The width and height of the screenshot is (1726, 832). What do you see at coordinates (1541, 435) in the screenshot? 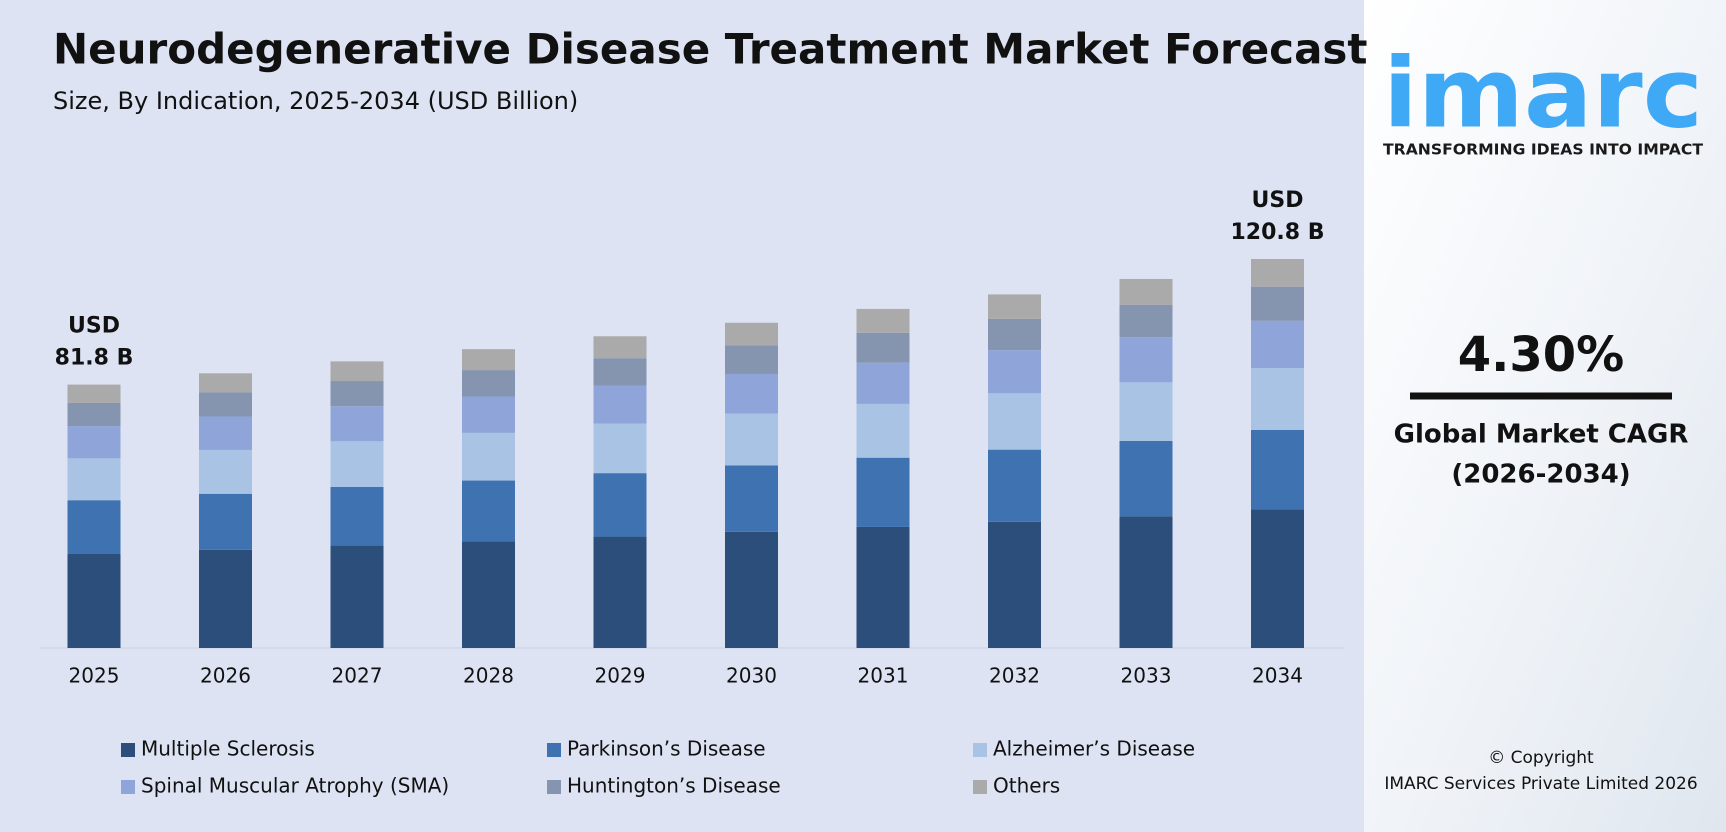
I see `cagr-label: Global Market CAGR` at bounding box center [1541, 435].